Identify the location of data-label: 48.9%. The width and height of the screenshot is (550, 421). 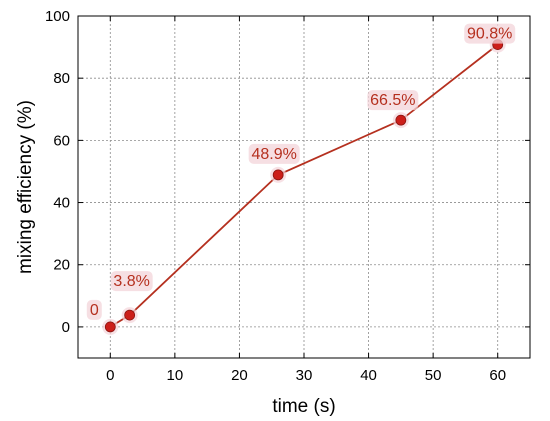
(273, 154).